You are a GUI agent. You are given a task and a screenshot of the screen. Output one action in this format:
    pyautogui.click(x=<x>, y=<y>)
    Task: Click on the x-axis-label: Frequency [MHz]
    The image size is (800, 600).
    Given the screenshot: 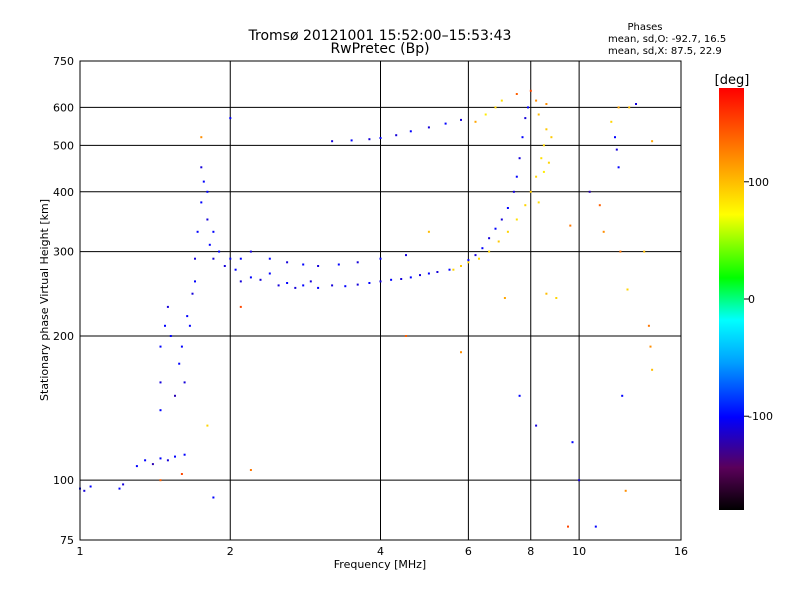 What is the action you would take?
    pyautogui.click(x=380, y=564)
    